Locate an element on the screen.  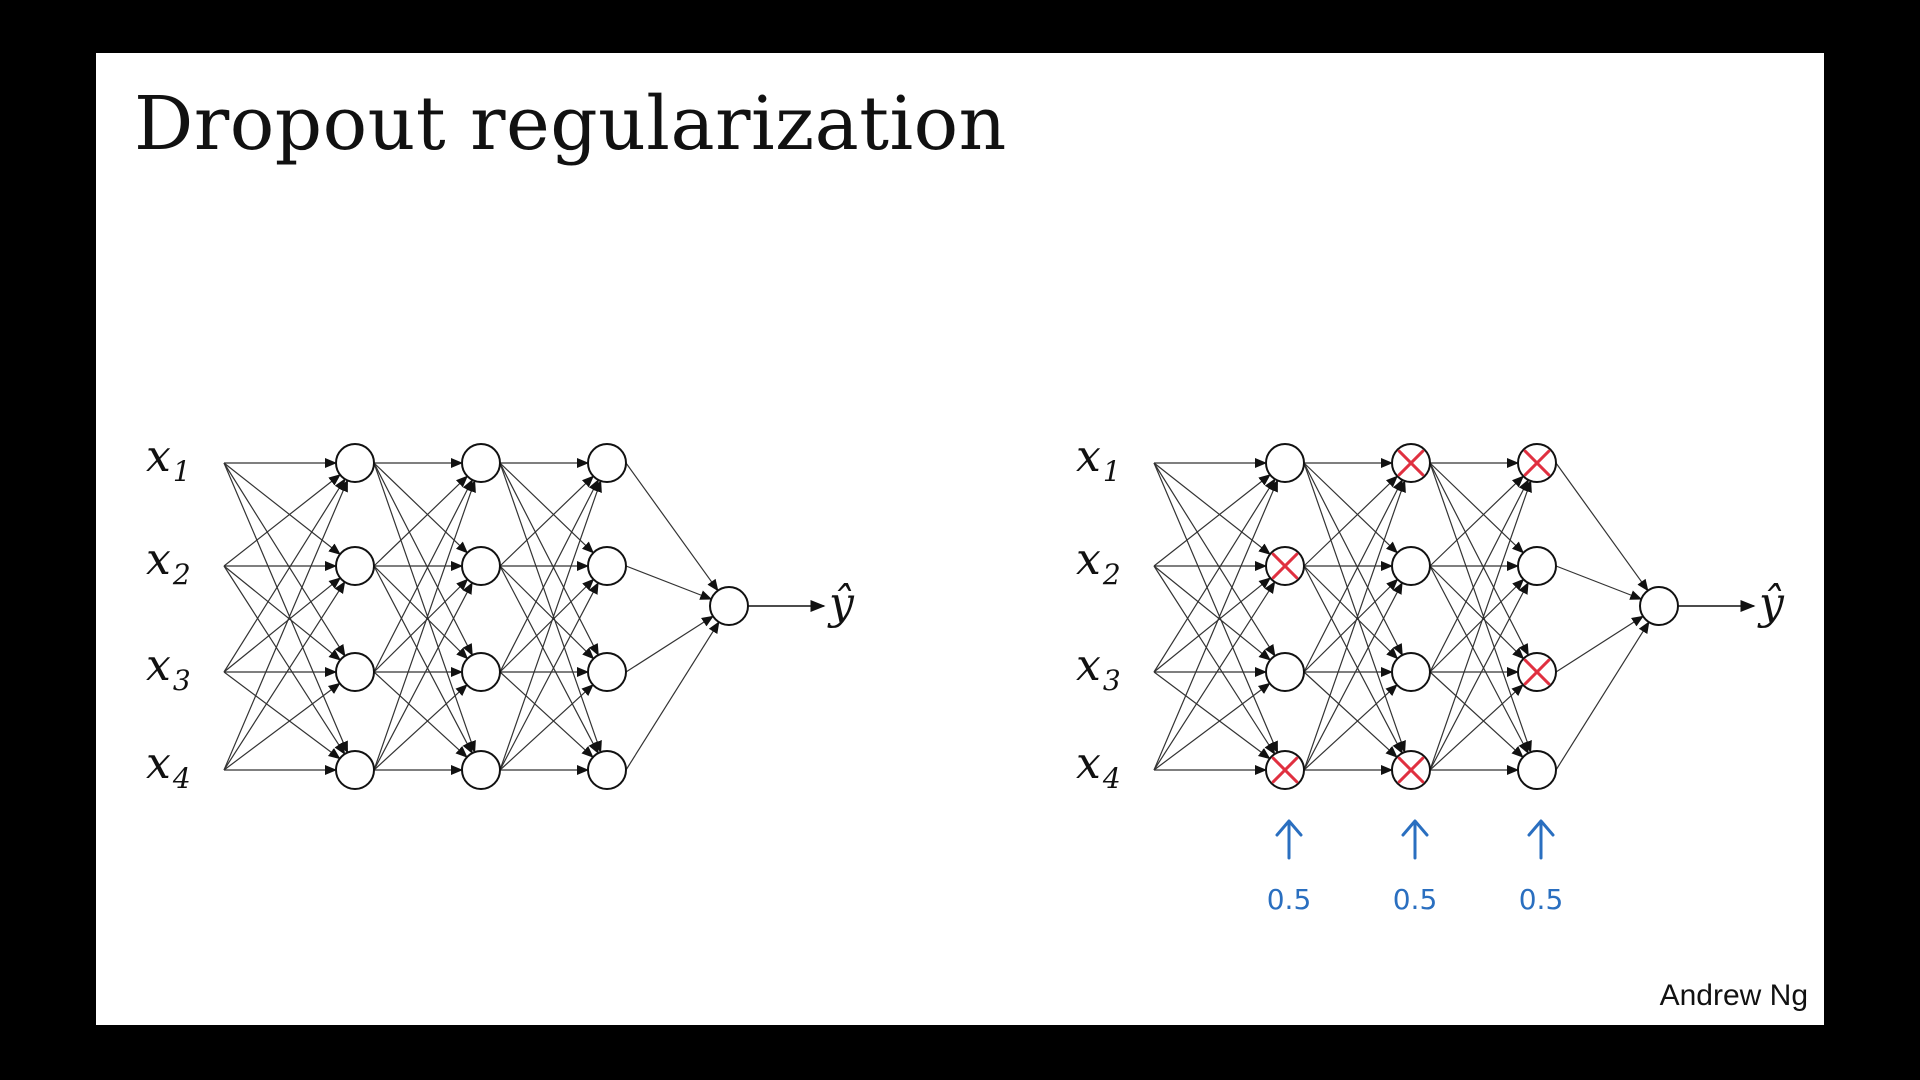
input-label: x4 is located at coordinates (1098, 766).